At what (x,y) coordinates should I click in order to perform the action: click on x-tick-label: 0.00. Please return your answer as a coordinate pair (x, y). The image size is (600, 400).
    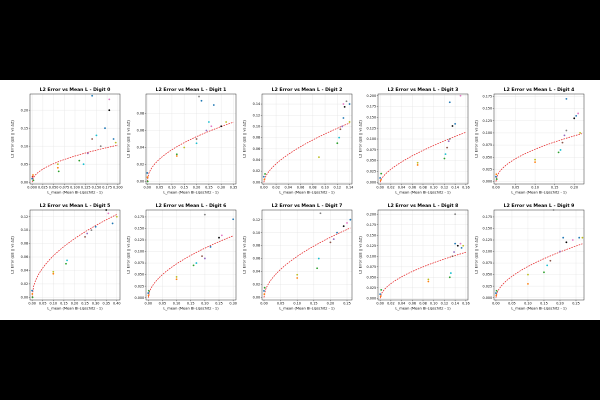
    Looking at the image, I should click on (380, 304).